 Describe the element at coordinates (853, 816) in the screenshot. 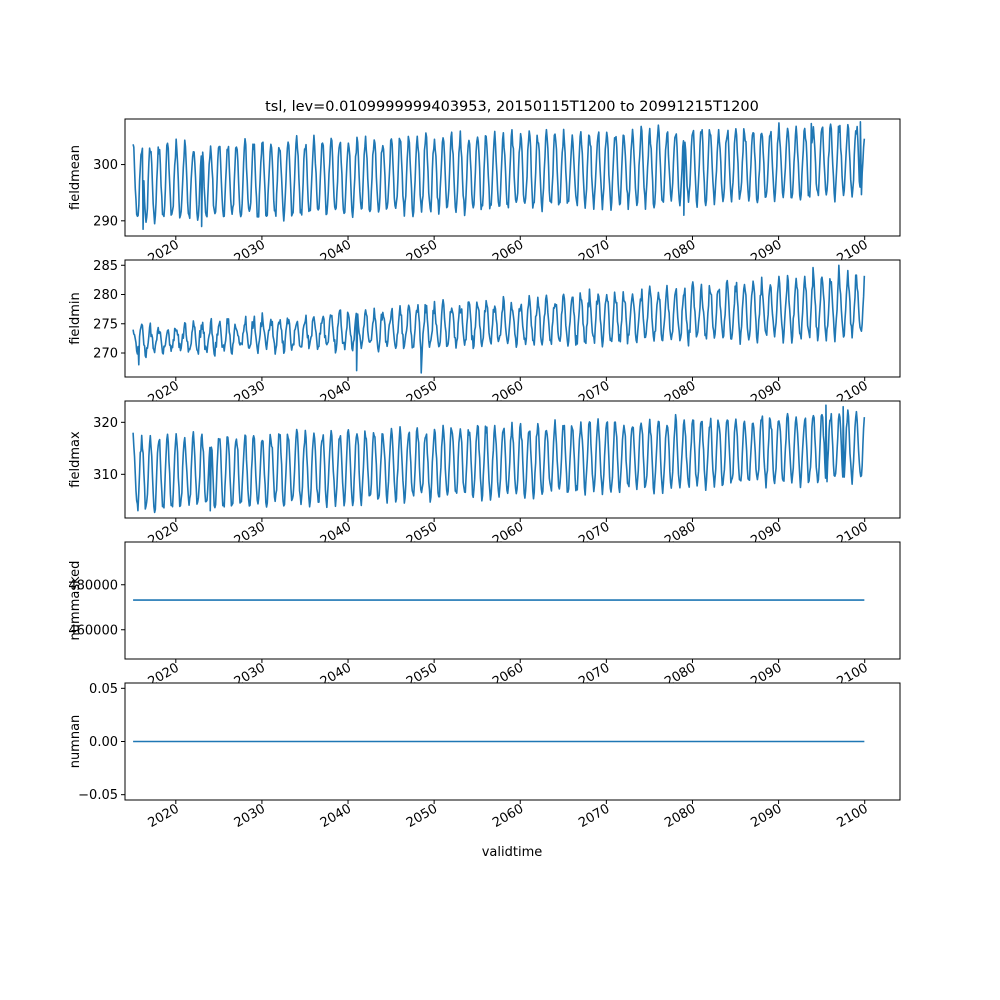

I see `x-tick-label-numnan: 2100` at that location.